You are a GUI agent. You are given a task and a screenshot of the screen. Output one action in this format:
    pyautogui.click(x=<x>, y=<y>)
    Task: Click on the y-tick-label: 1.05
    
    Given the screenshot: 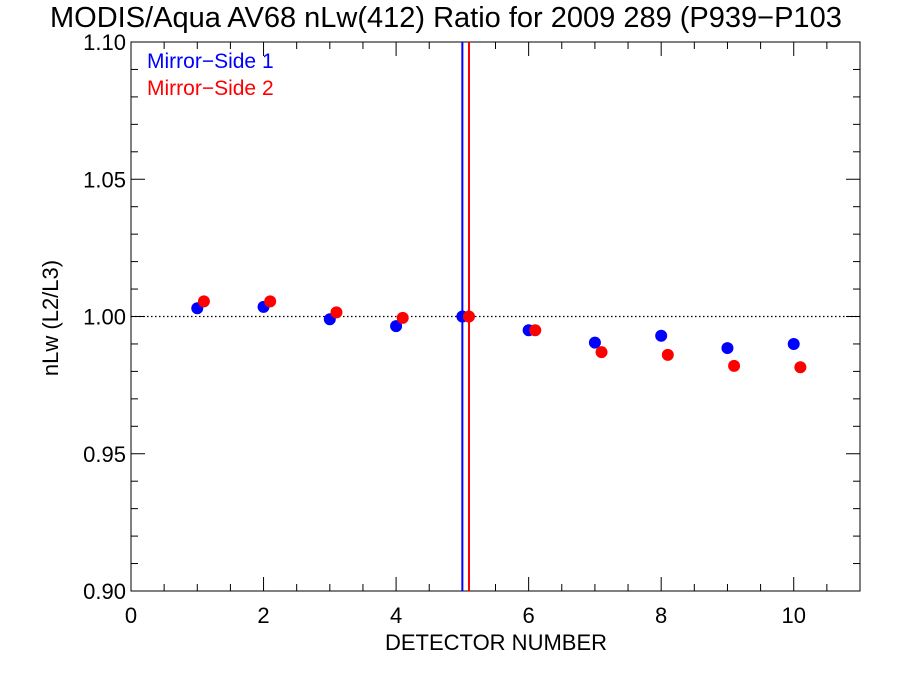 What is the action you would take?
    pyautogui.click(x=104, y=179)
    